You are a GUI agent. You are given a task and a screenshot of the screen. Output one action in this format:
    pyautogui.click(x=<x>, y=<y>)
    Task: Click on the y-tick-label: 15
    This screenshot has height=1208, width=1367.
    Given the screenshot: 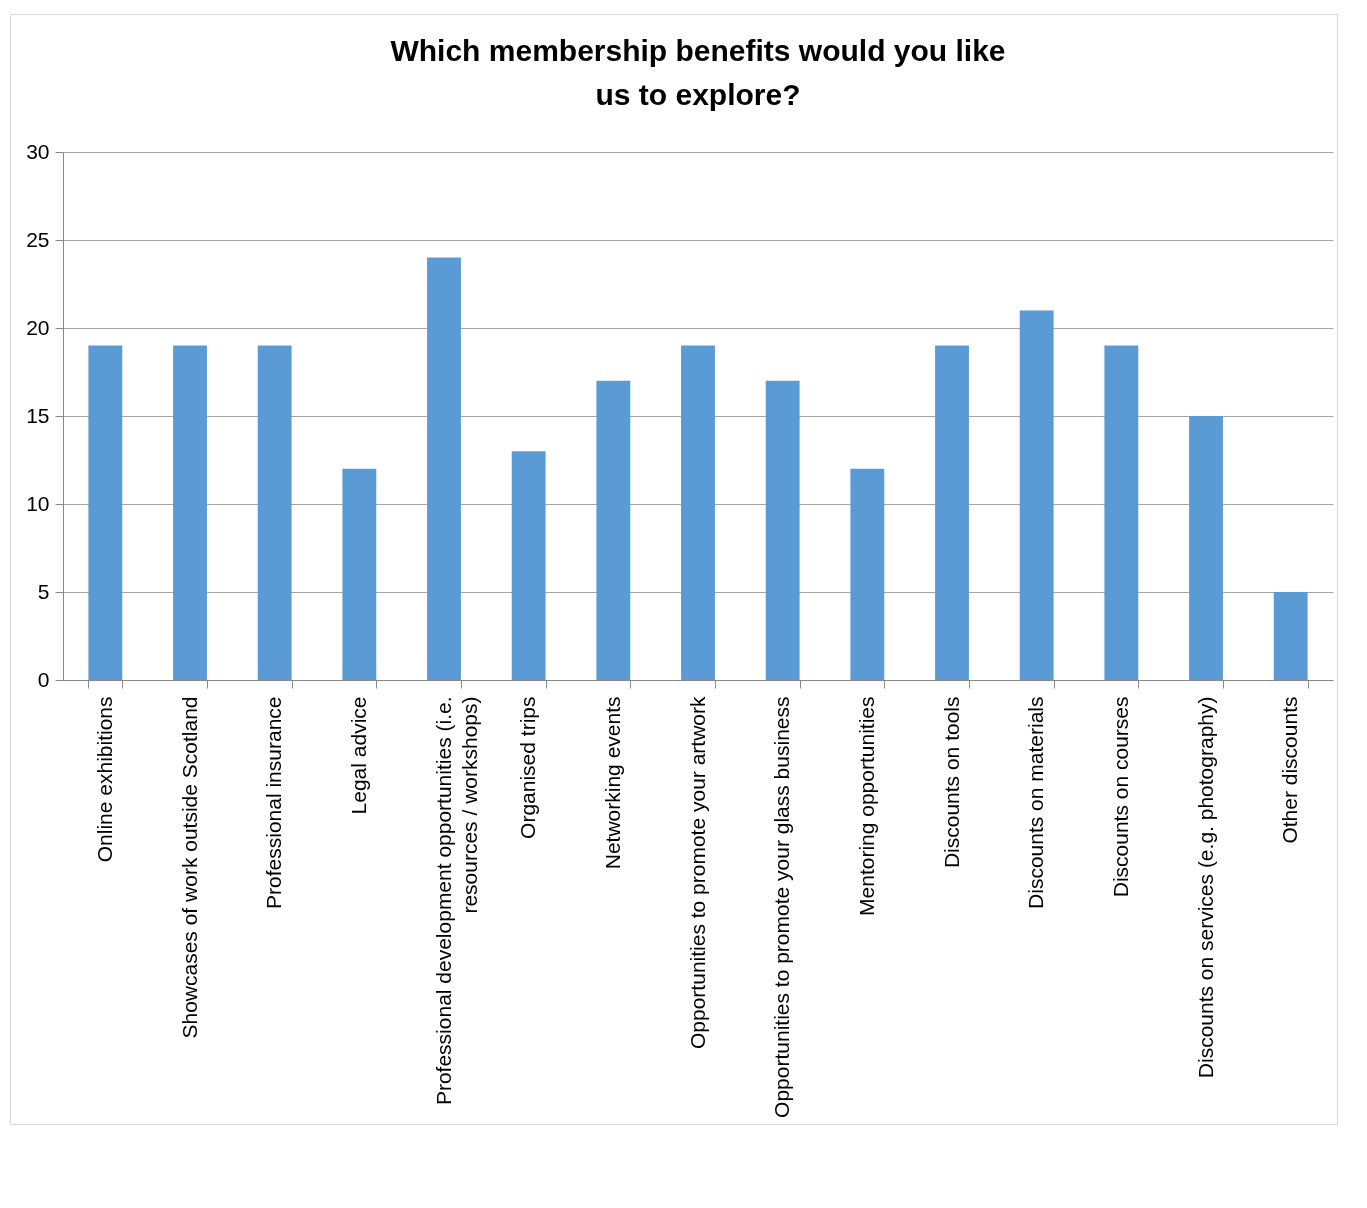 What is the action you would take?
    pyautogui.click(x=38, y=415)
    